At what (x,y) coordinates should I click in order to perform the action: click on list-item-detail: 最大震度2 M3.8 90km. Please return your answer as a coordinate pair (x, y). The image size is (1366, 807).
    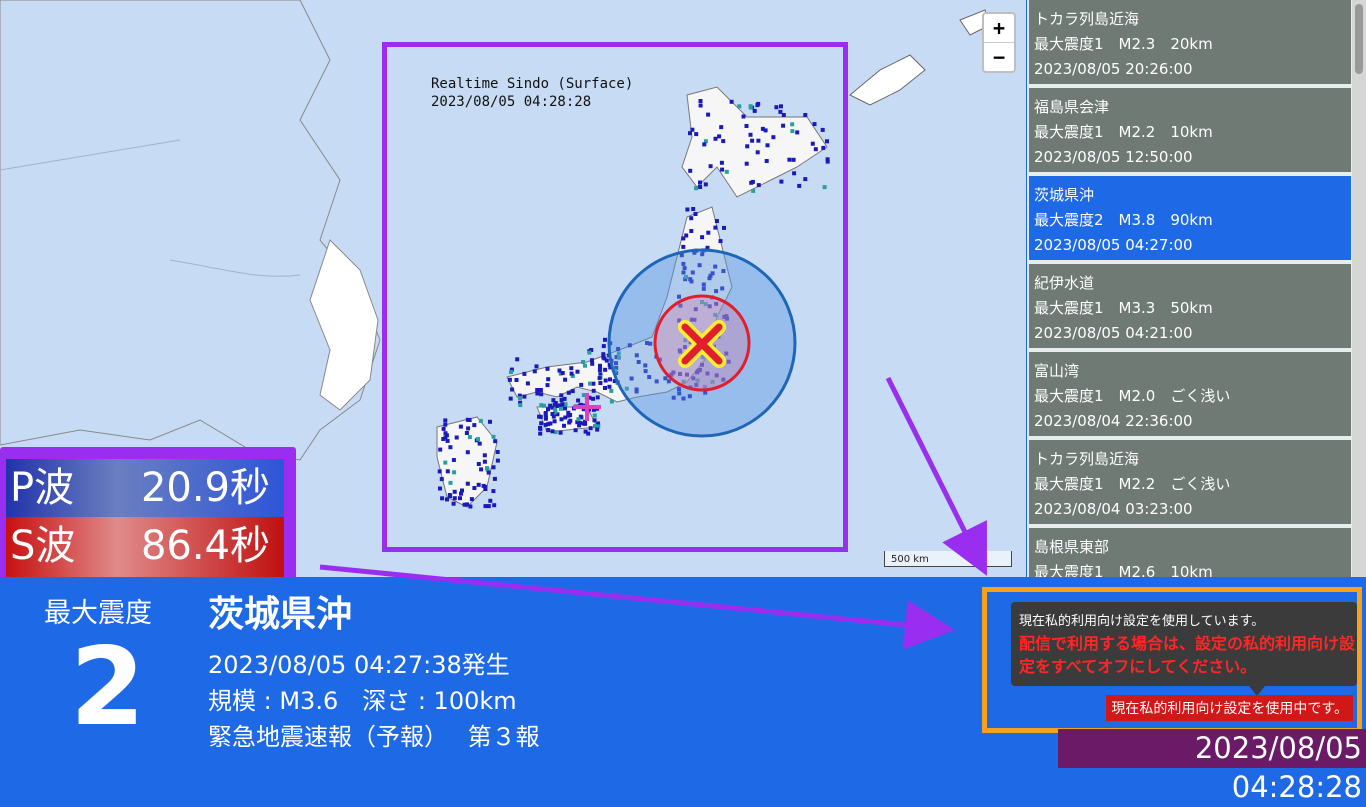
    Looking at the image, I should click on (1123, 220).